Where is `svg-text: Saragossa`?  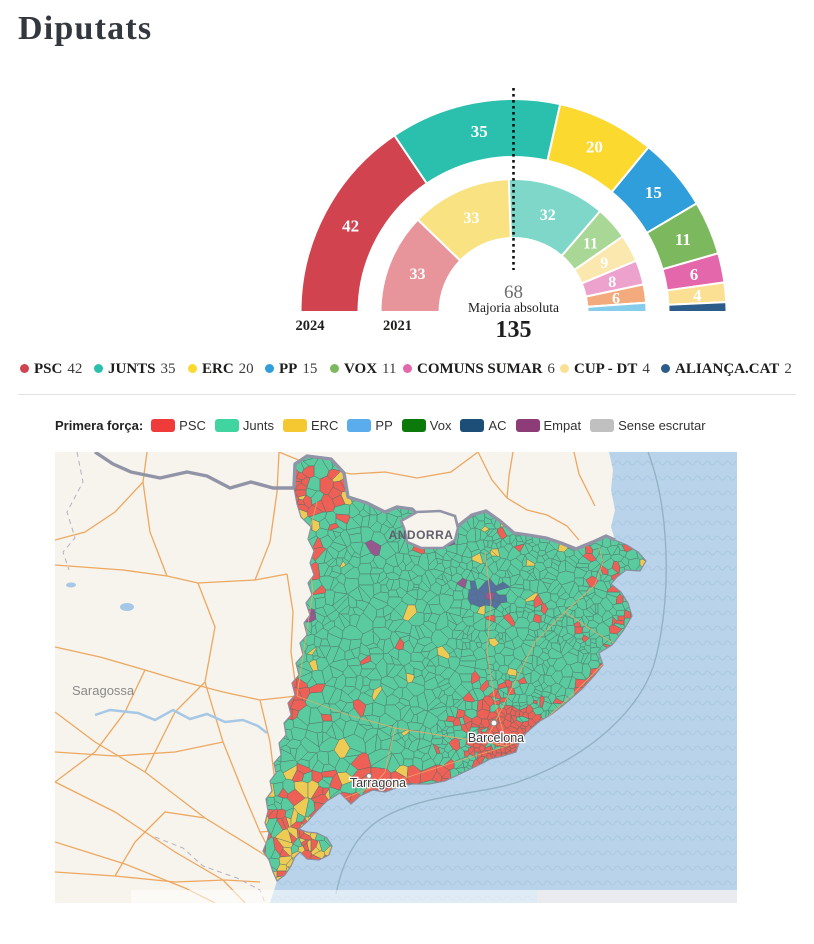
svg-text: Saragossa is located at coordinates (103, 690).